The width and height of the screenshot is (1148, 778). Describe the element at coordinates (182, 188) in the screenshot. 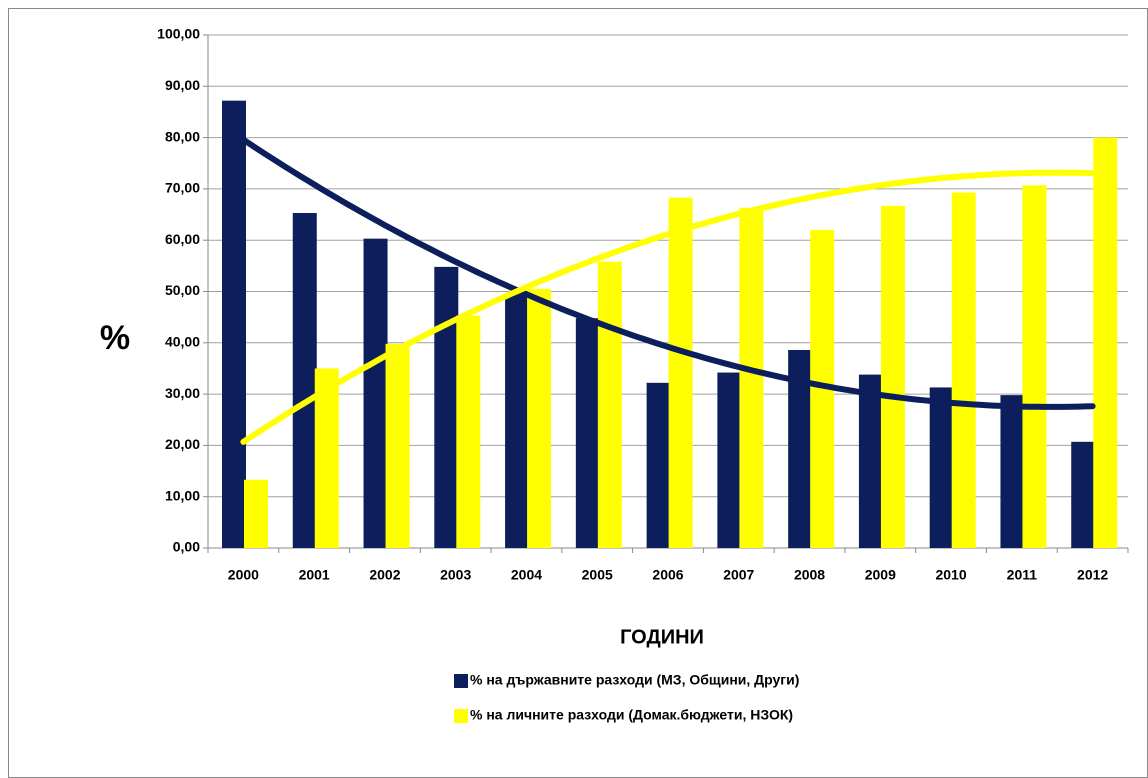

I see `y-tick-label: 70,00` at that location.